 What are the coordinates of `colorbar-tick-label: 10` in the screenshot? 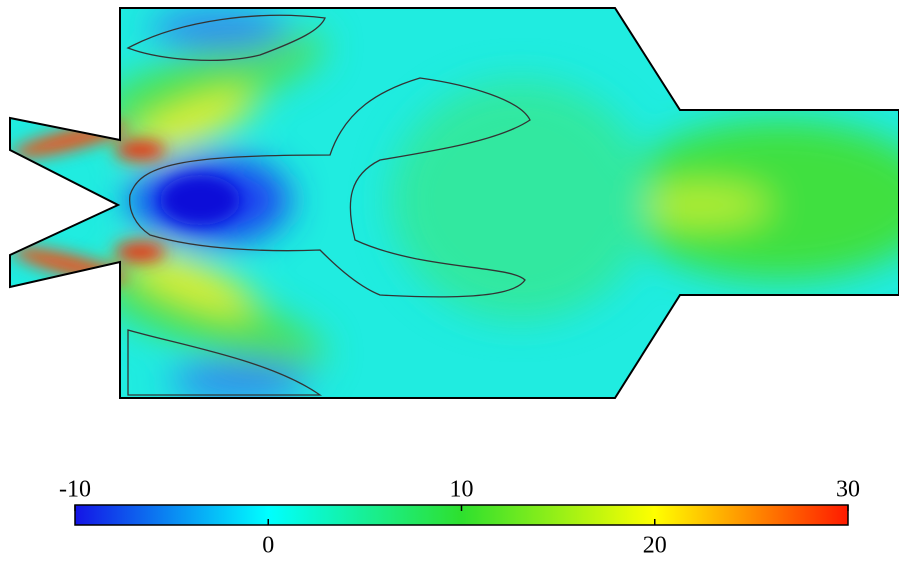 It's located at (462, 490).